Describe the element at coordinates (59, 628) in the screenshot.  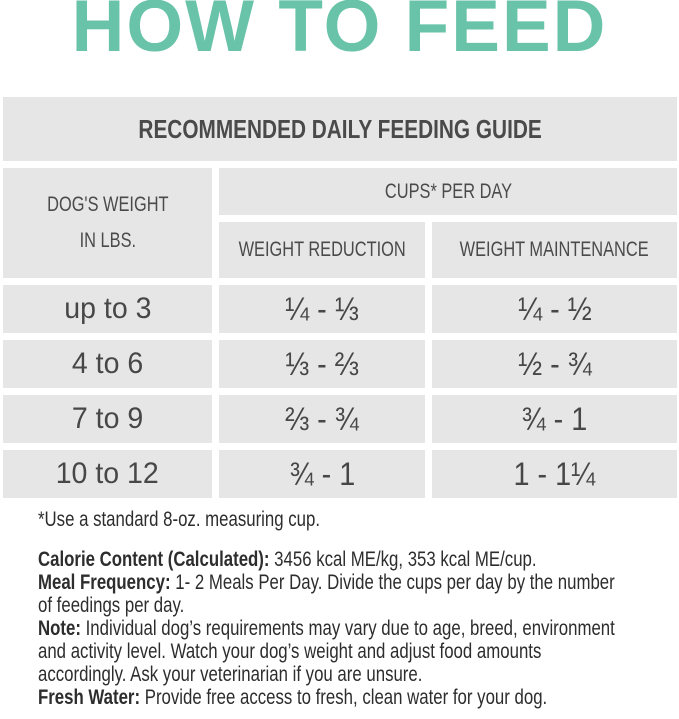
I see `note-label: Note:` at that location.